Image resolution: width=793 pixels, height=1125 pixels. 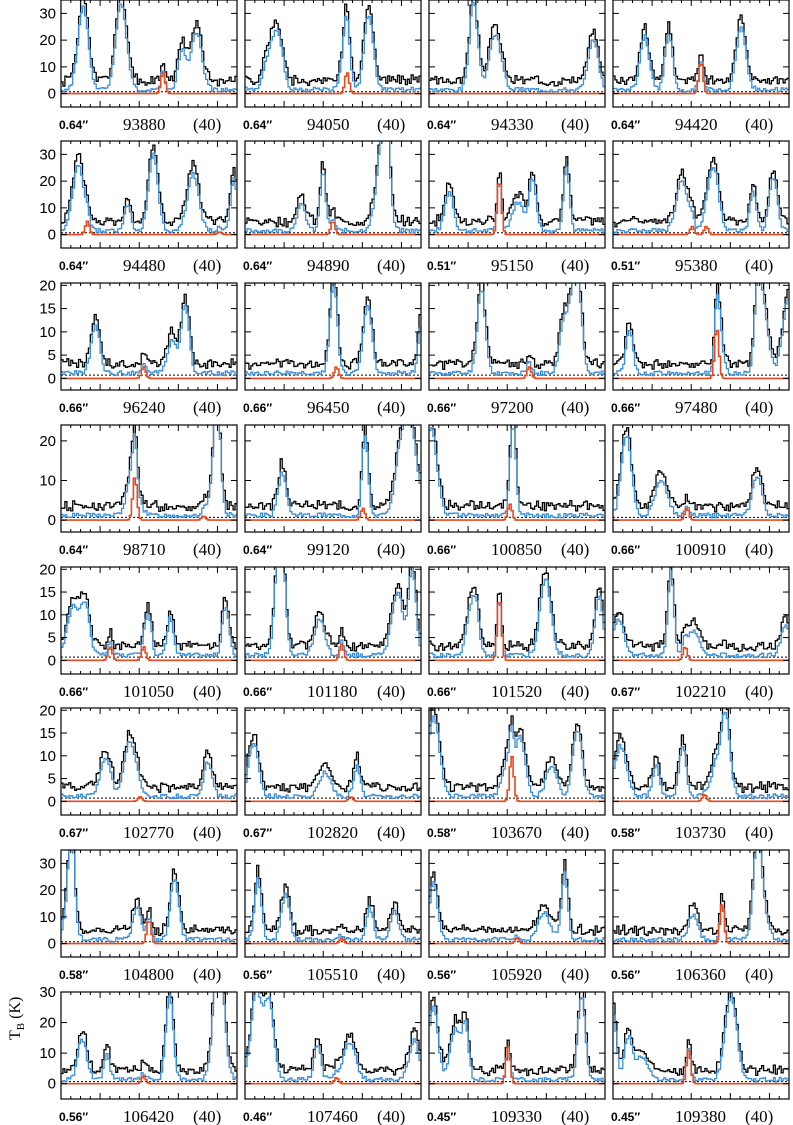 What do you see at coordinates (696, 124) in the screenshot?
I see `frequency-label: 94420` at bounding box center [696, 124].